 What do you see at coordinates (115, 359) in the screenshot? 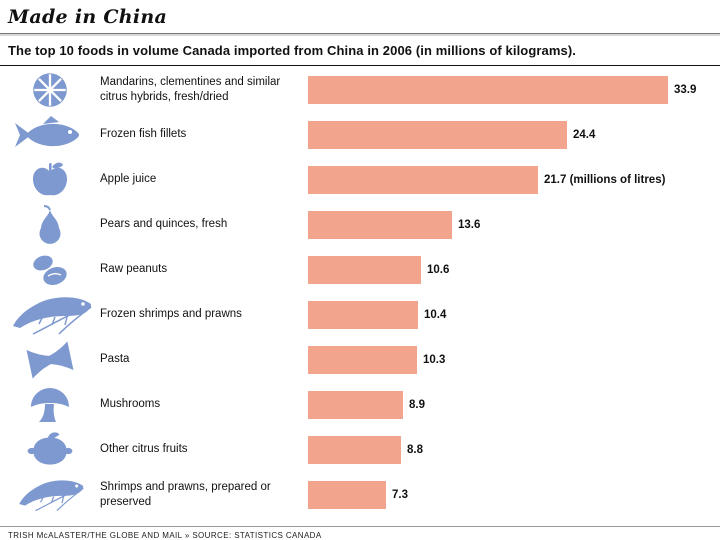
I see `category-label: Pasta` at bounding box center [115, 359].